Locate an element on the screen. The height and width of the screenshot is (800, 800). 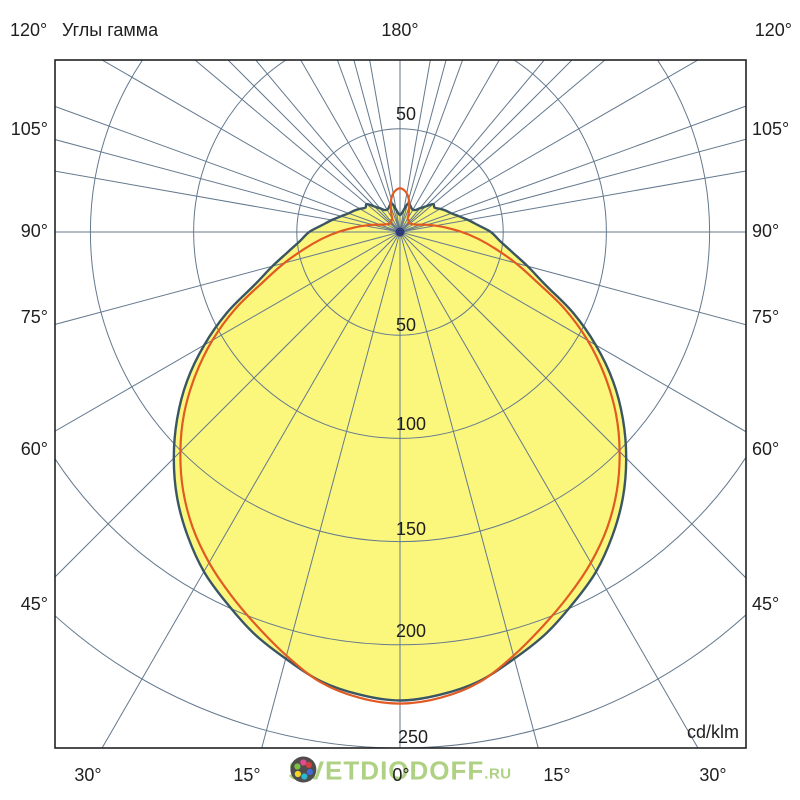
gamma-label-105-left: 105° is located at coordinates (29, 129).